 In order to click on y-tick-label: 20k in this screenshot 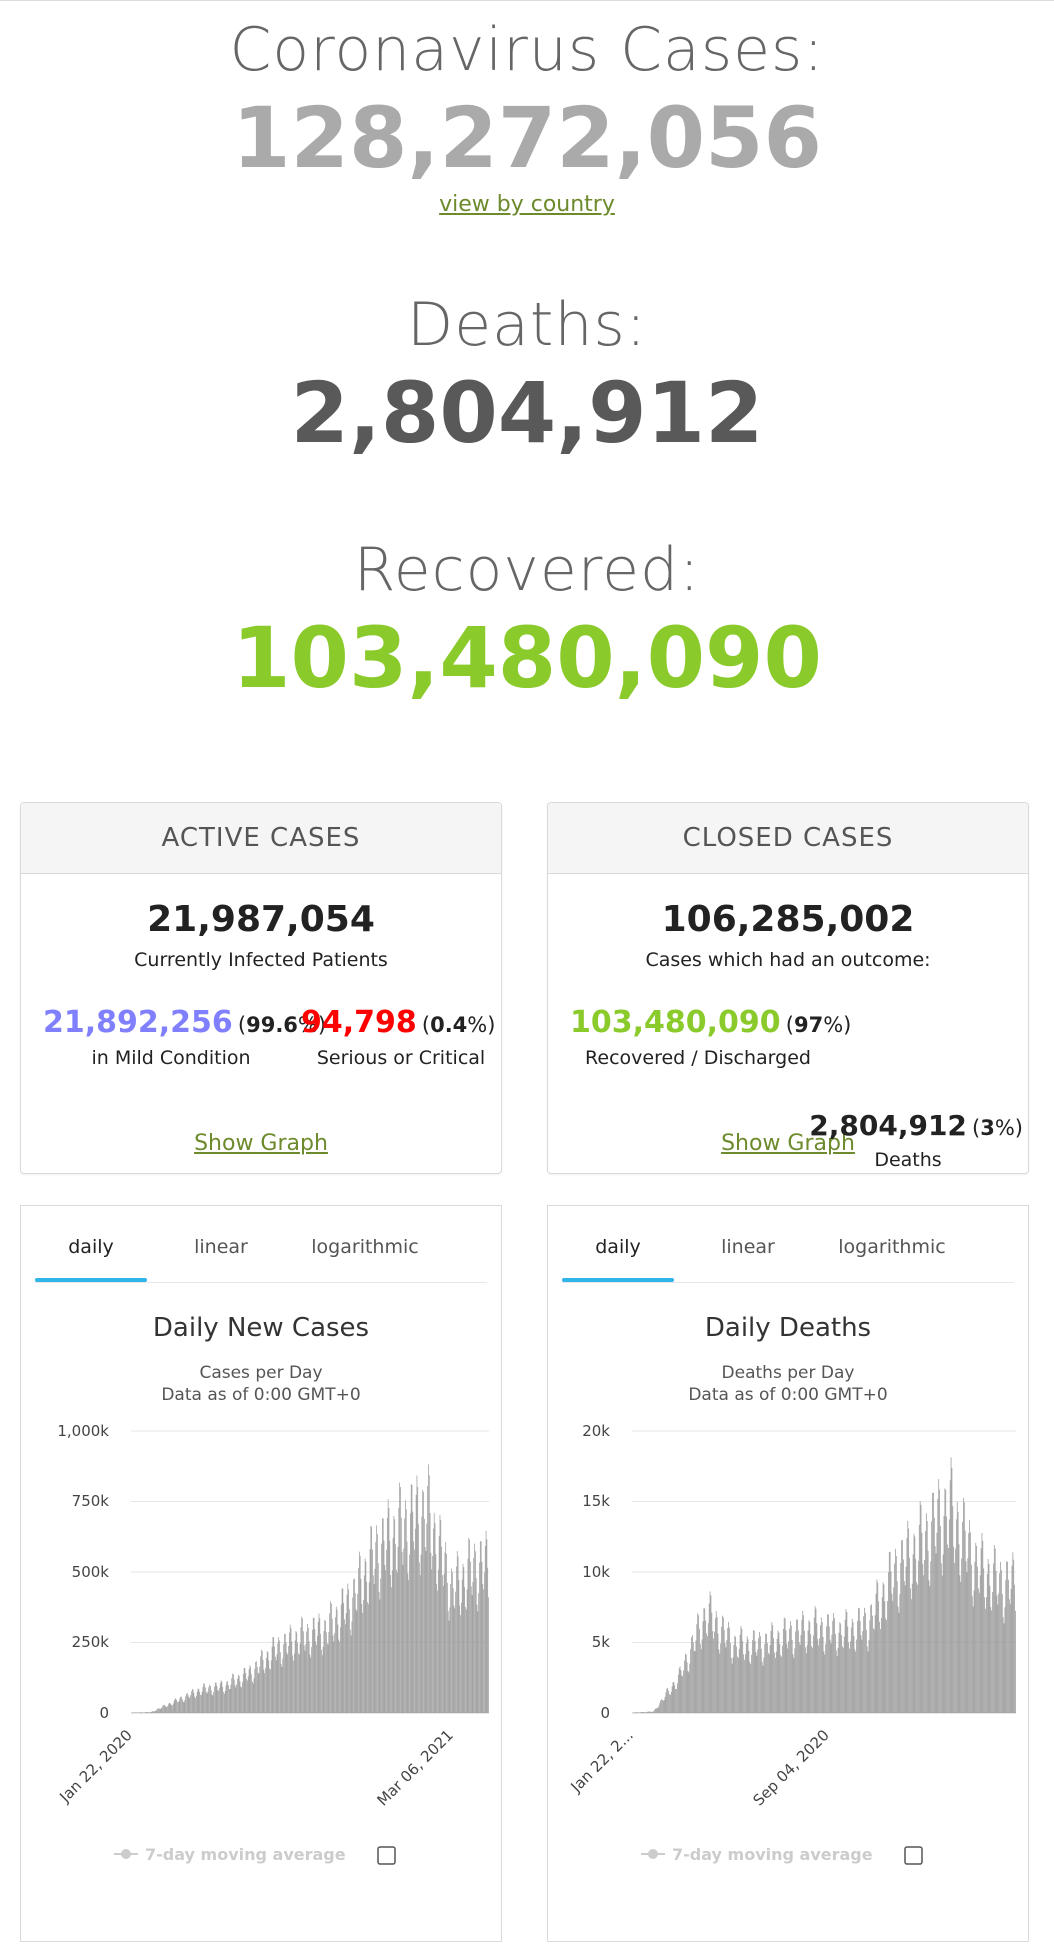, I will do `click(596, 1431)`.